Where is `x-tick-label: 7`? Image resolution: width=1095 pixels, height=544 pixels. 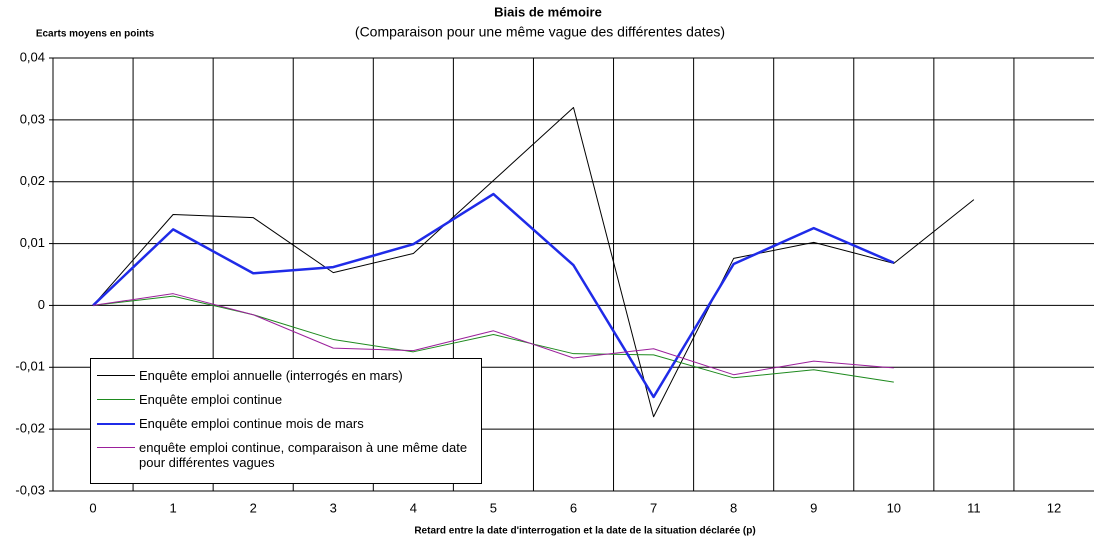
x-tick-label: 7 is located at coordinates (653, 507).